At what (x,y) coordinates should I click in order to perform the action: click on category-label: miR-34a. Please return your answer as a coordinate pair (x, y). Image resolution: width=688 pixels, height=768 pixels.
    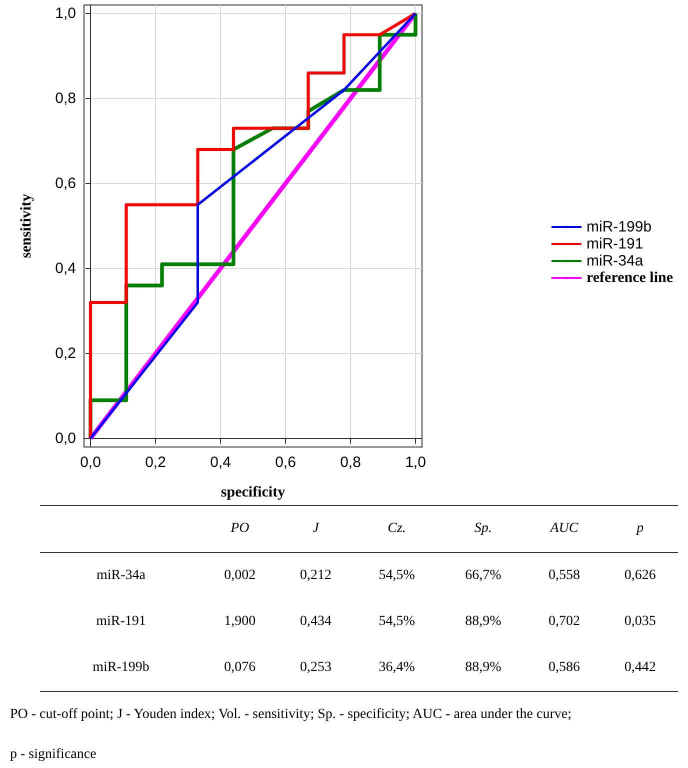
    Looking at the image, I should click on (121, 575).